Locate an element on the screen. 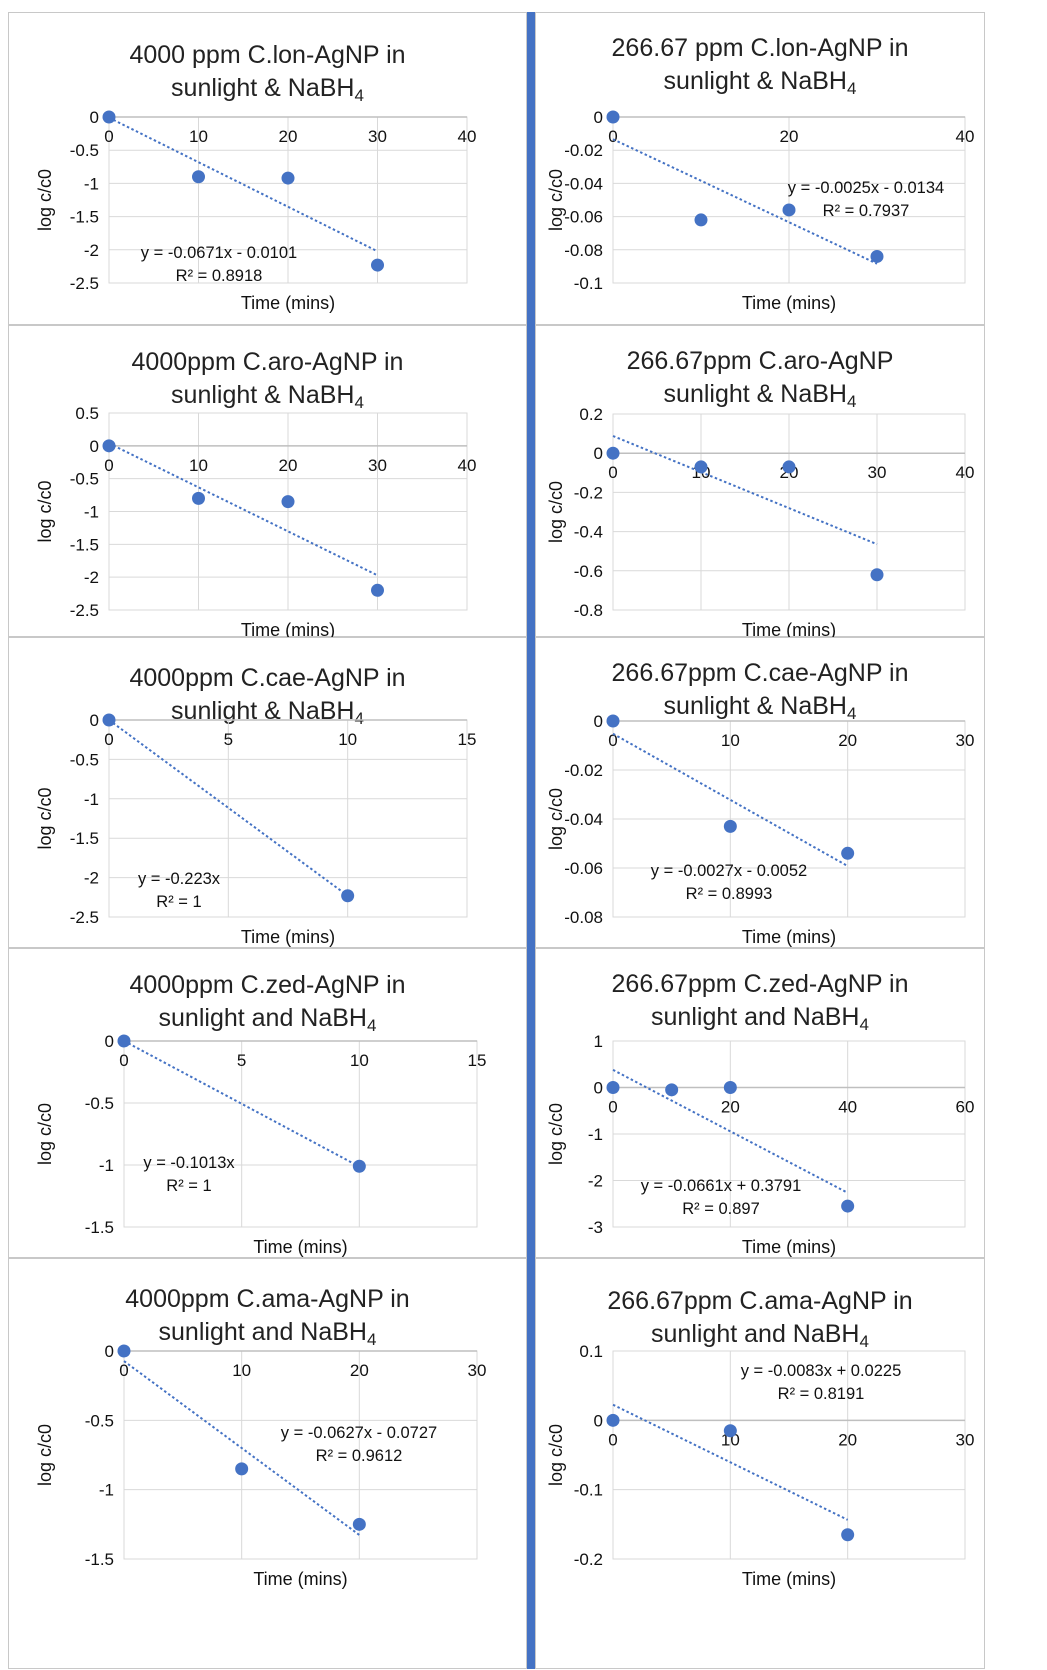 This screenshot has height=1670, width=1047. r-squared-label: R² = 1 is located at coordinates (188, 1186).